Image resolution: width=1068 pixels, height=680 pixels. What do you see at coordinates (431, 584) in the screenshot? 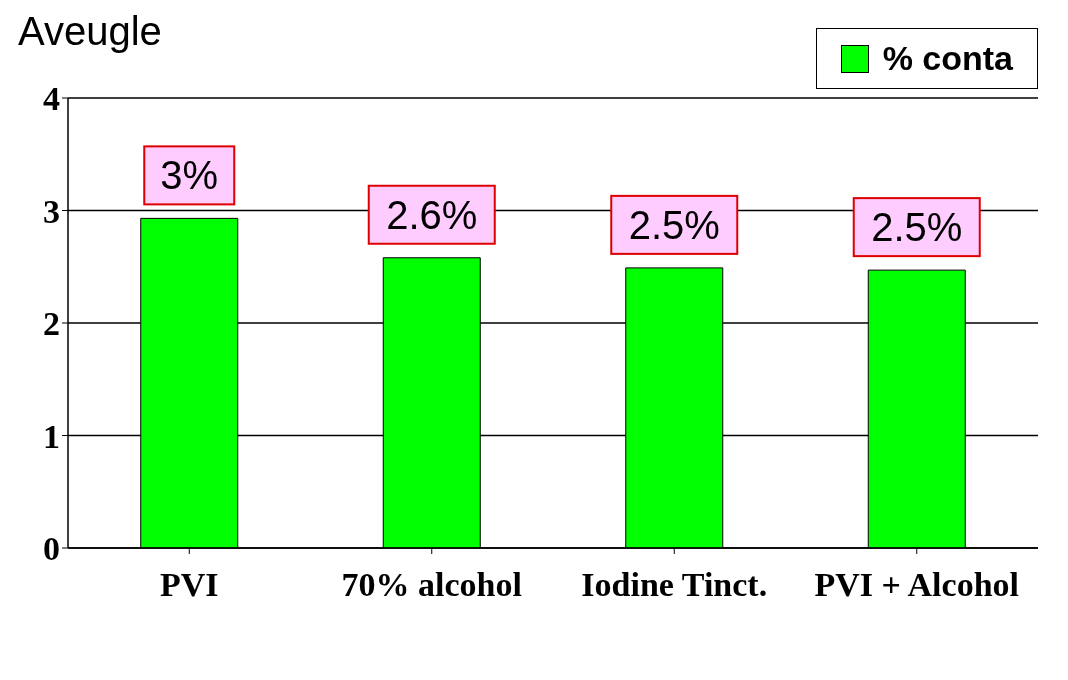
I see `x-tick-label: 70% alcohol` at bounding box center [431, 584].